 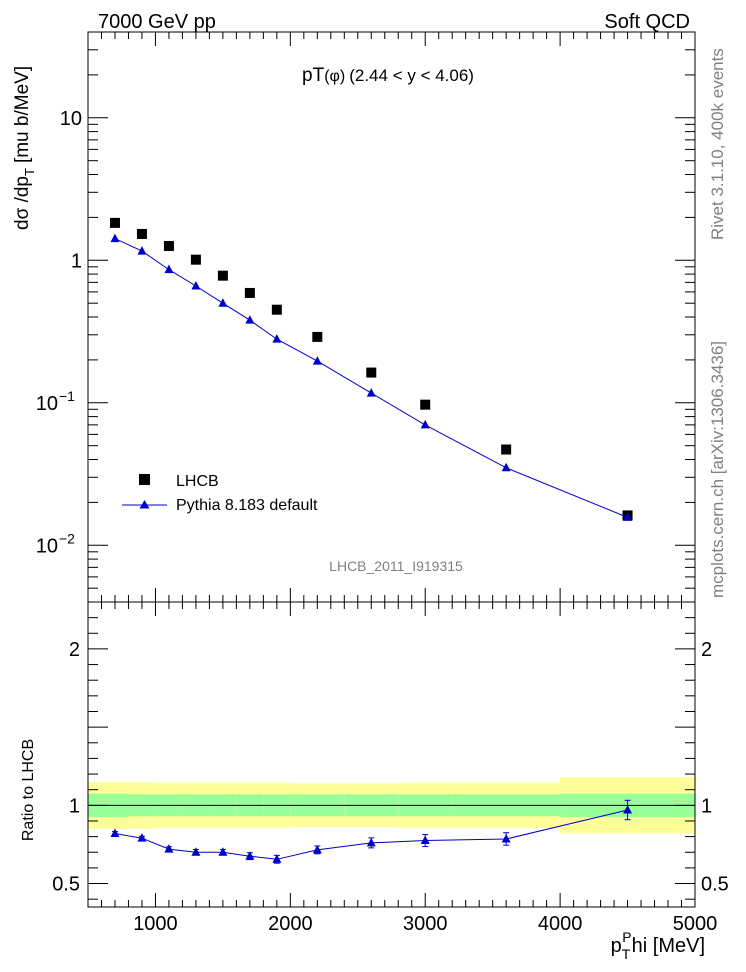 I want to click on main-title-particle: (φ), so click(x=334, y=76).